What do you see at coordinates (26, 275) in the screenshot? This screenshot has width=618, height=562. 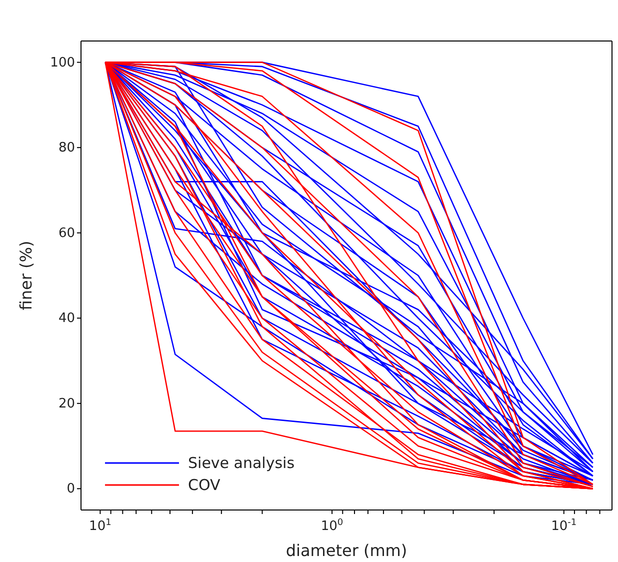 I see `y-axis-title: finer (%)` at bounding box center [26, 275].